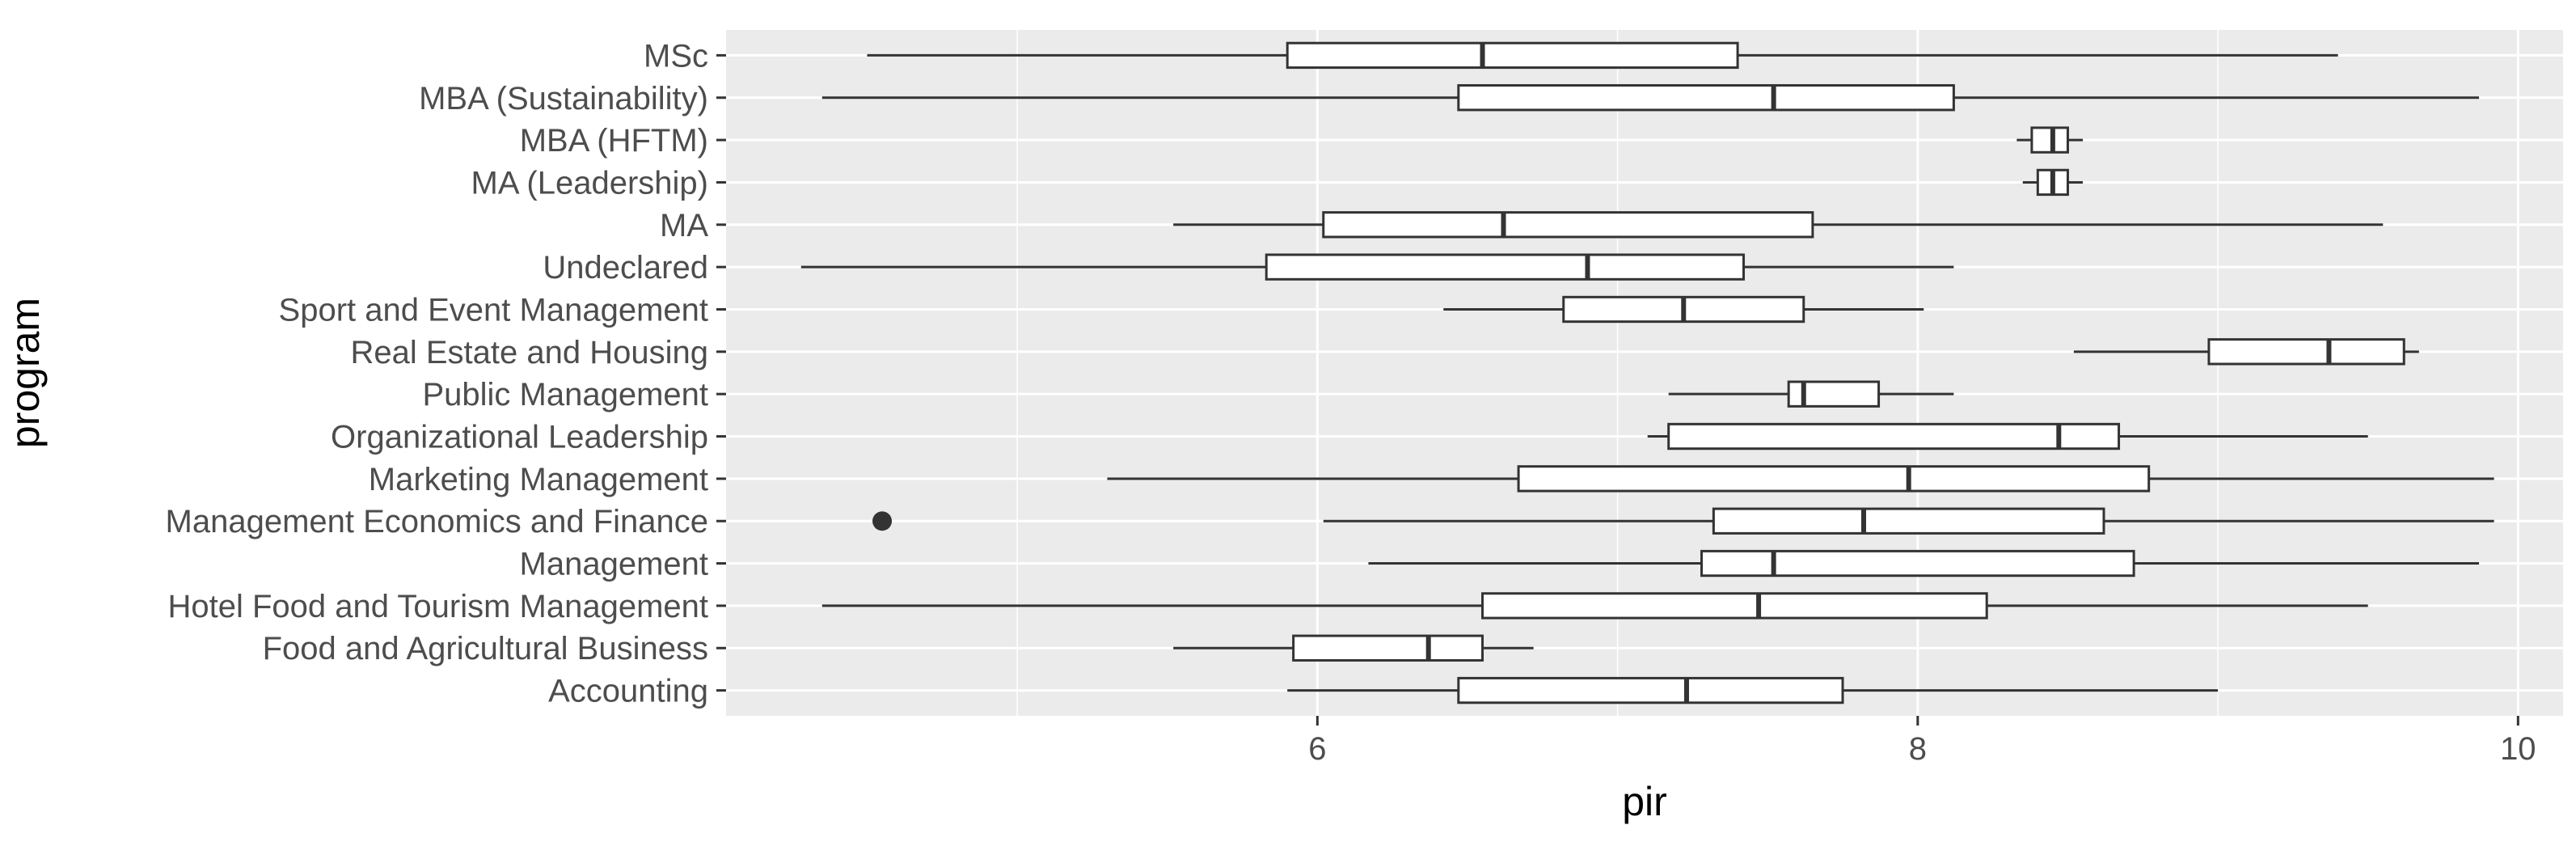 This screenshot has height=842, width=2576. Describe the element at coordinates (882, 521) in the screenshot. I see `outlier-point` at that location.